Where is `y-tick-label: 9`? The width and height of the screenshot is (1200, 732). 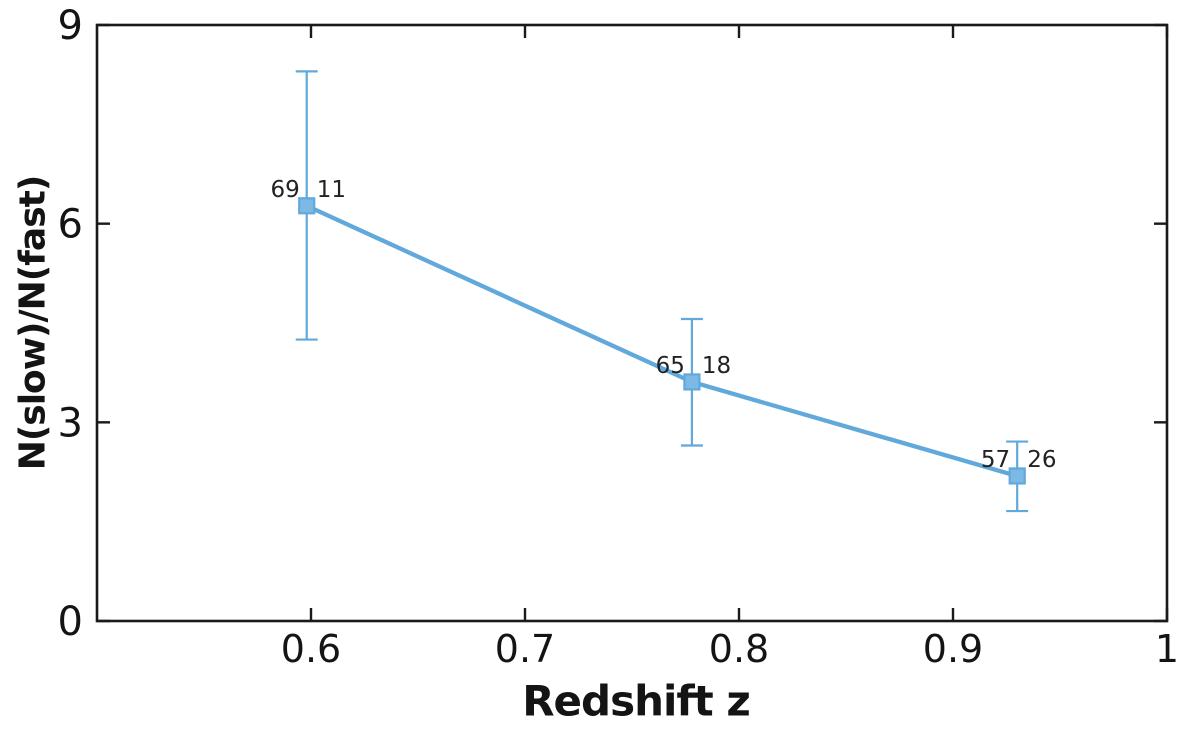
y-tick-label: 9 is located at coordinates (70, 26).